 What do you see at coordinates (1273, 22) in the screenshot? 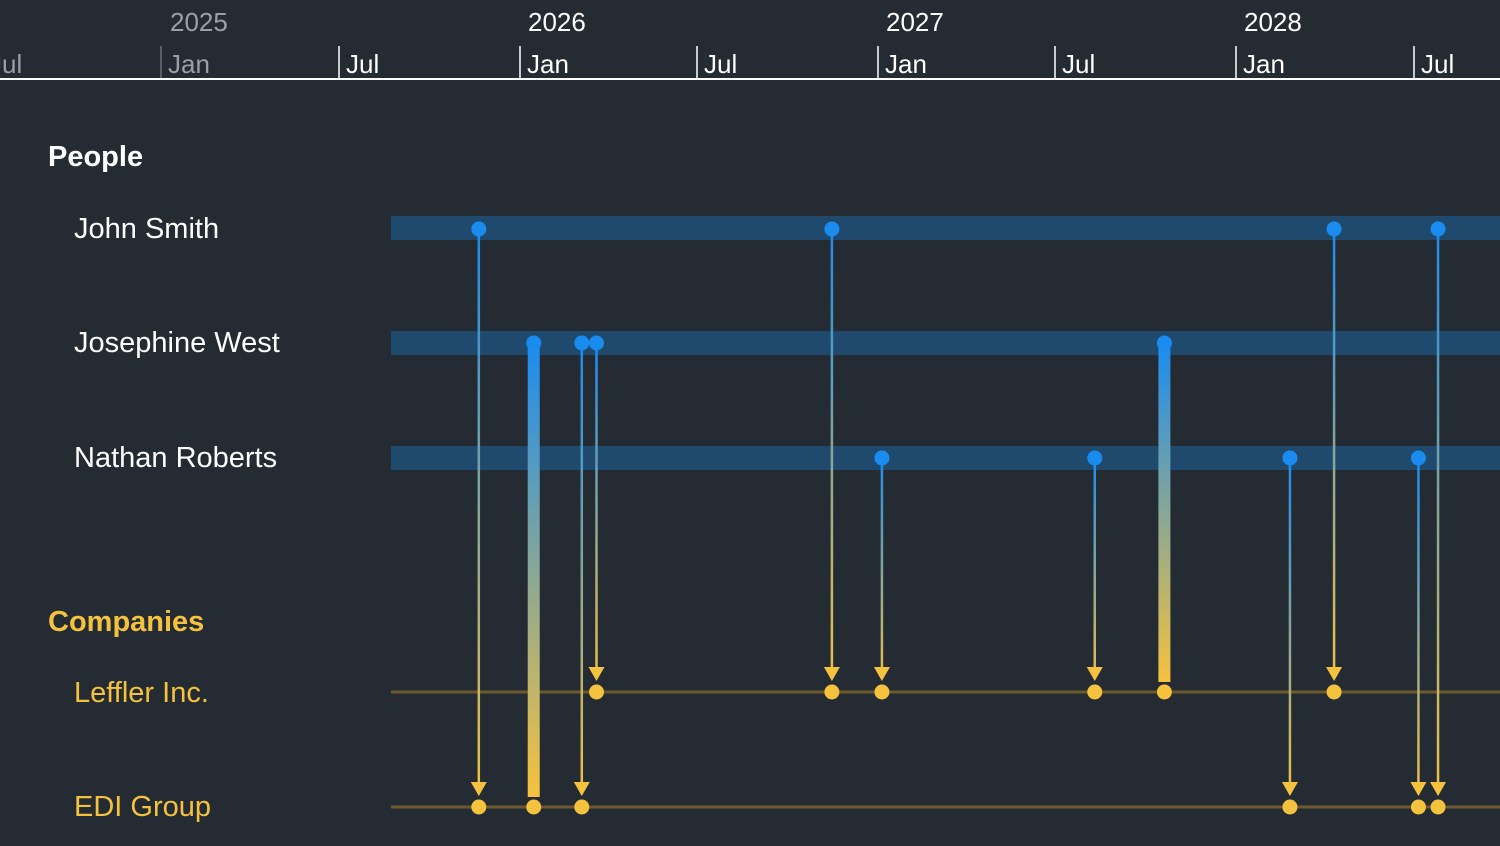
I see `year-label: 2028` at bounding box center [1273, 22].